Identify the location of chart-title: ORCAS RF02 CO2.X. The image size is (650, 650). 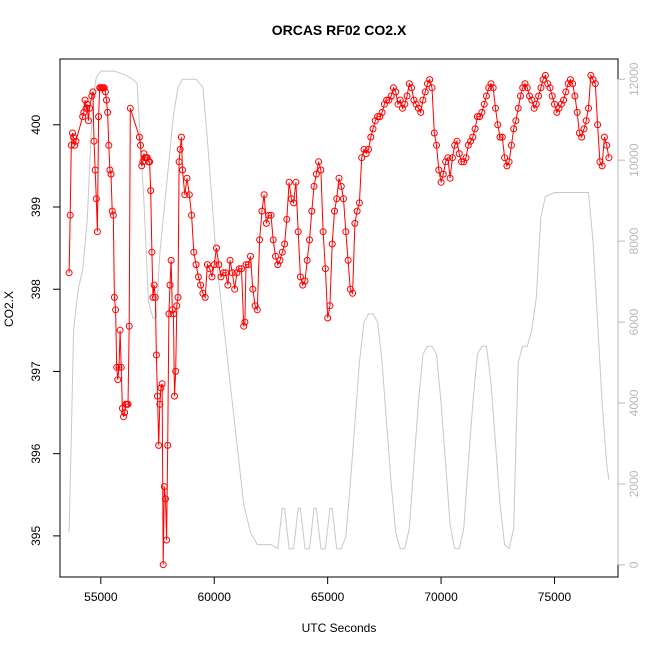
(339, 30).